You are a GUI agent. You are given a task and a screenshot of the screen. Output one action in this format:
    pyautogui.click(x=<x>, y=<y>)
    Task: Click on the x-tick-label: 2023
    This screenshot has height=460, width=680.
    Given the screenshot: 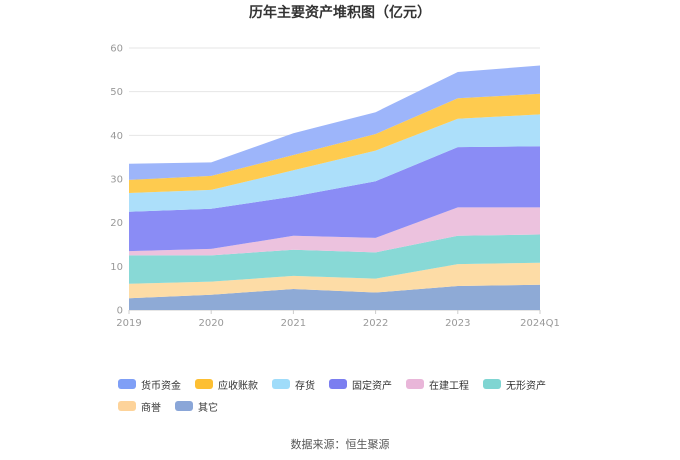 What is the action you would take?
    pyautogui.click(x=457, y=323)
    